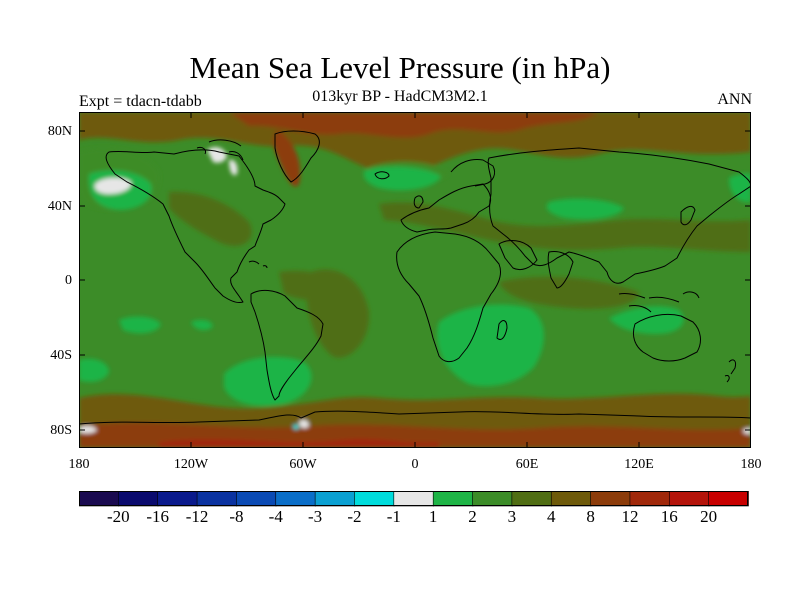 Image resolution: width=800 pixels, height=600 pixels. What do you see at coordinates (202, 325) in the screenshot?
I see `contour-lightgreen-southpacific-dot` at bounding box center [202, 325].